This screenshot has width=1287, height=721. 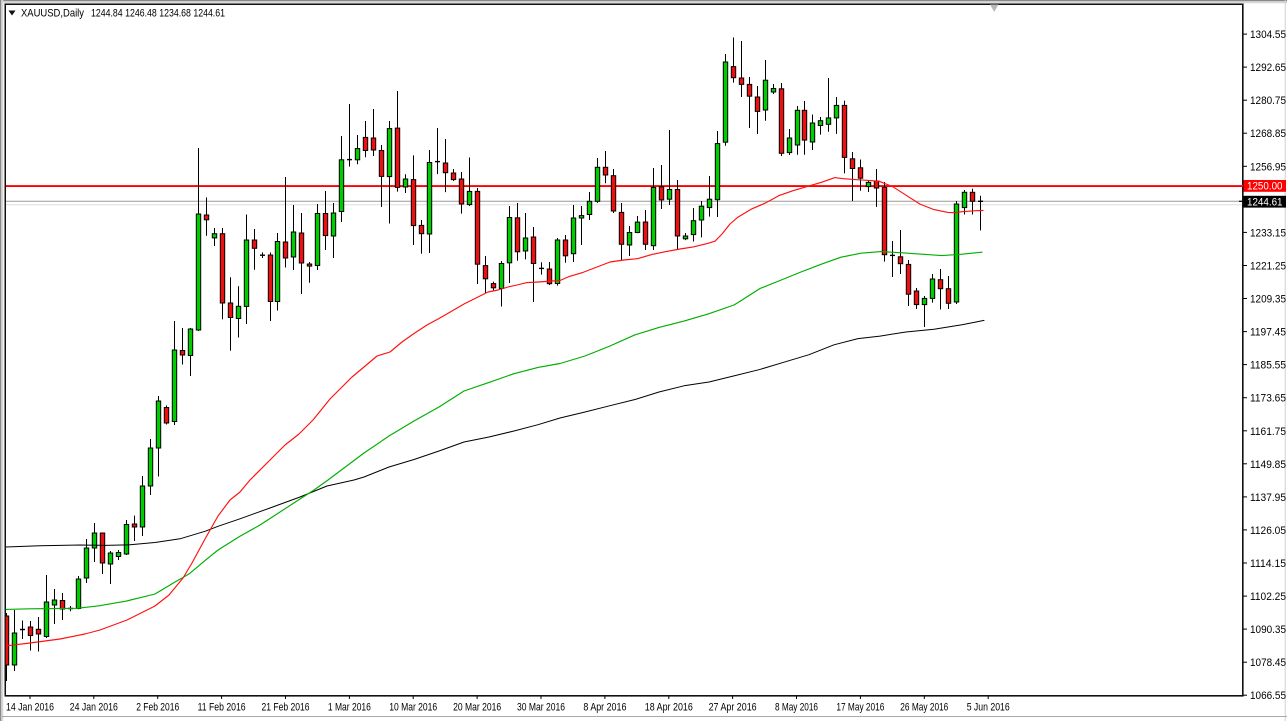 I want to click on svg-text: 21 Feb 2016, so click(x=286, y=708).